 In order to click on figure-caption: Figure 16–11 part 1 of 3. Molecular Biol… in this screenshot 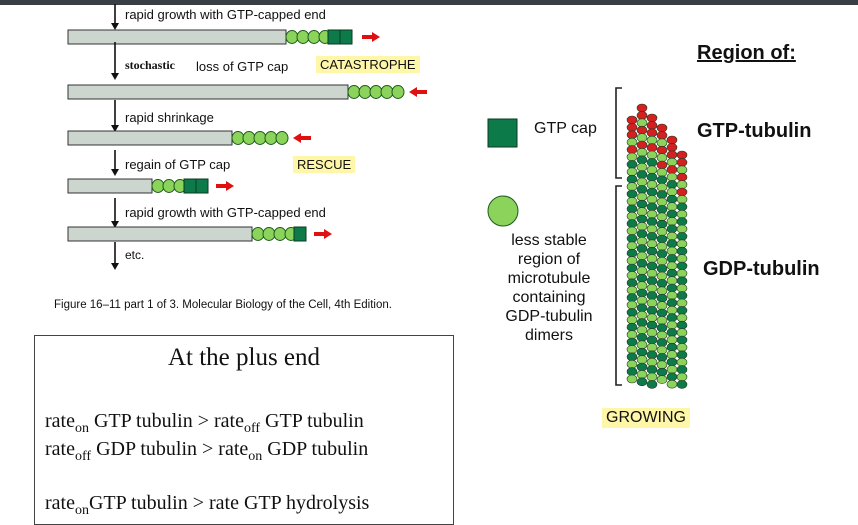, I will do `click(223, 305)`.